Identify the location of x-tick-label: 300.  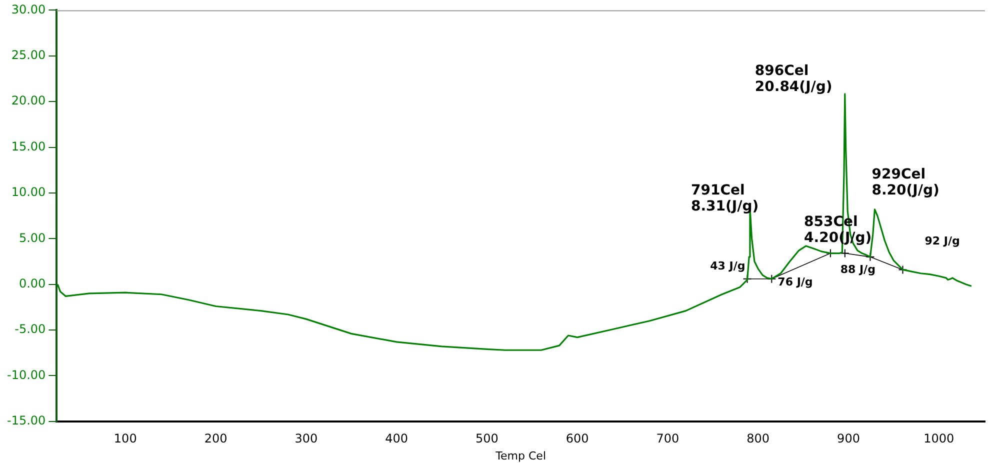
(306, 439).